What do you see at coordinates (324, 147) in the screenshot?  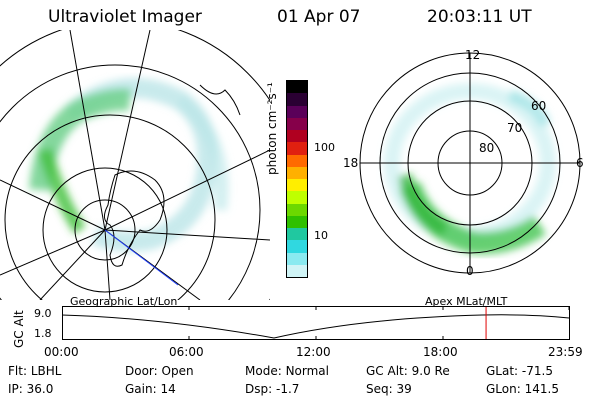 I see `colorbar-tick-100: 100` at bounding box center [324, 147].